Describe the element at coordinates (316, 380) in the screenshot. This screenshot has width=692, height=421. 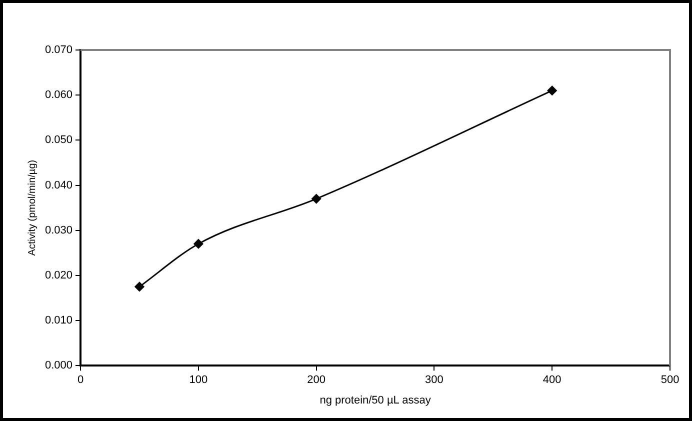
I see `x-tick-label: 200` at that location.